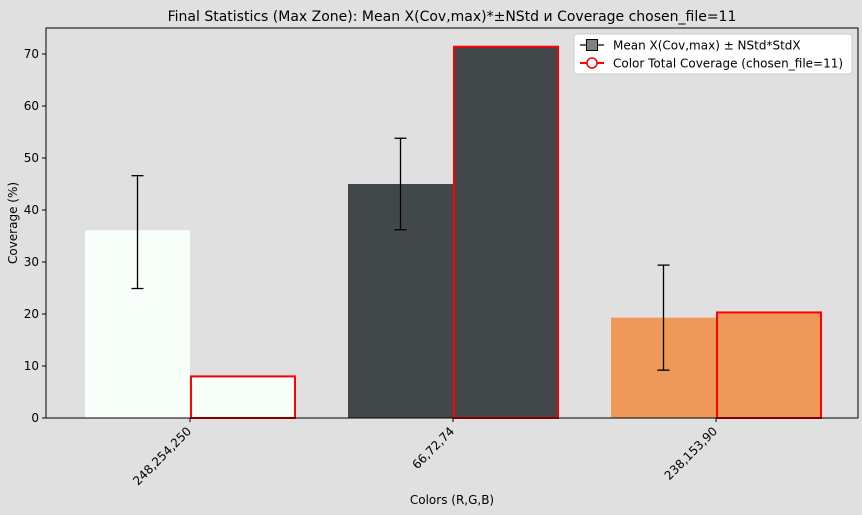  What do you see at coordinates (452, 500) in the screenshot?
I see `x-axis-label: Colors (R,G,B)` at bounding box center [452, 500].